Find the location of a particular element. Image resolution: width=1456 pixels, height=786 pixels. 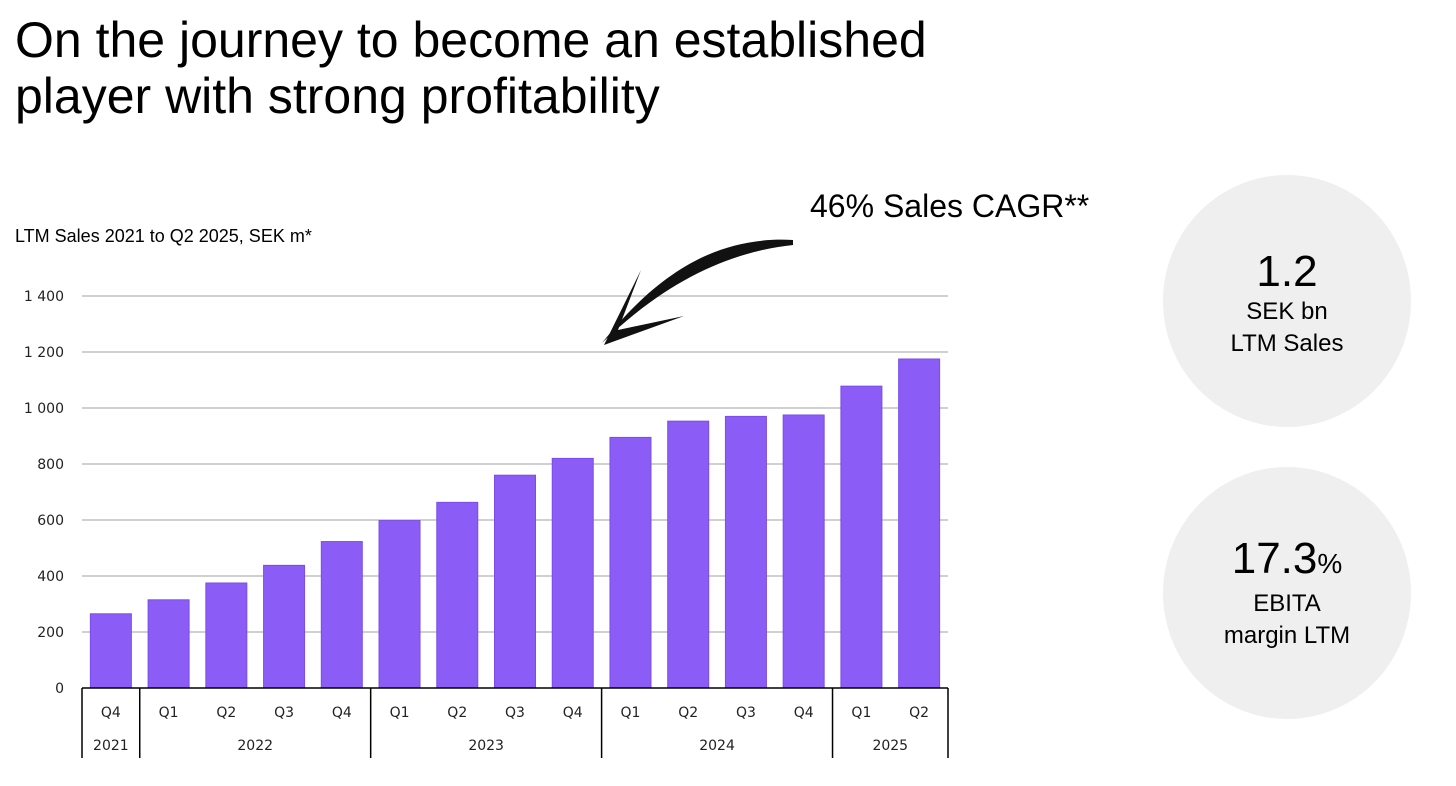

x-tick-label-2: Q2 is located at coordinates (226, 713).